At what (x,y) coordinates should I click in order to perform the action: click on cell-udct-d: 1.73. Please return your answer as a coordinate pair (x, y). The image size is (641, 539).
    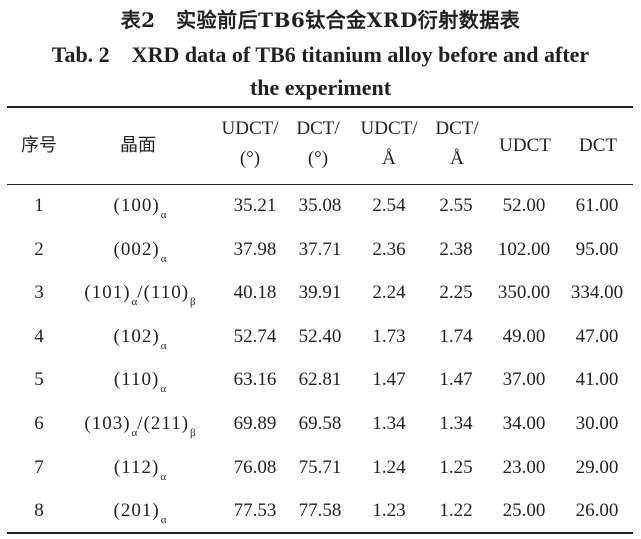
    Looking at the image, I should click on (389, 336).